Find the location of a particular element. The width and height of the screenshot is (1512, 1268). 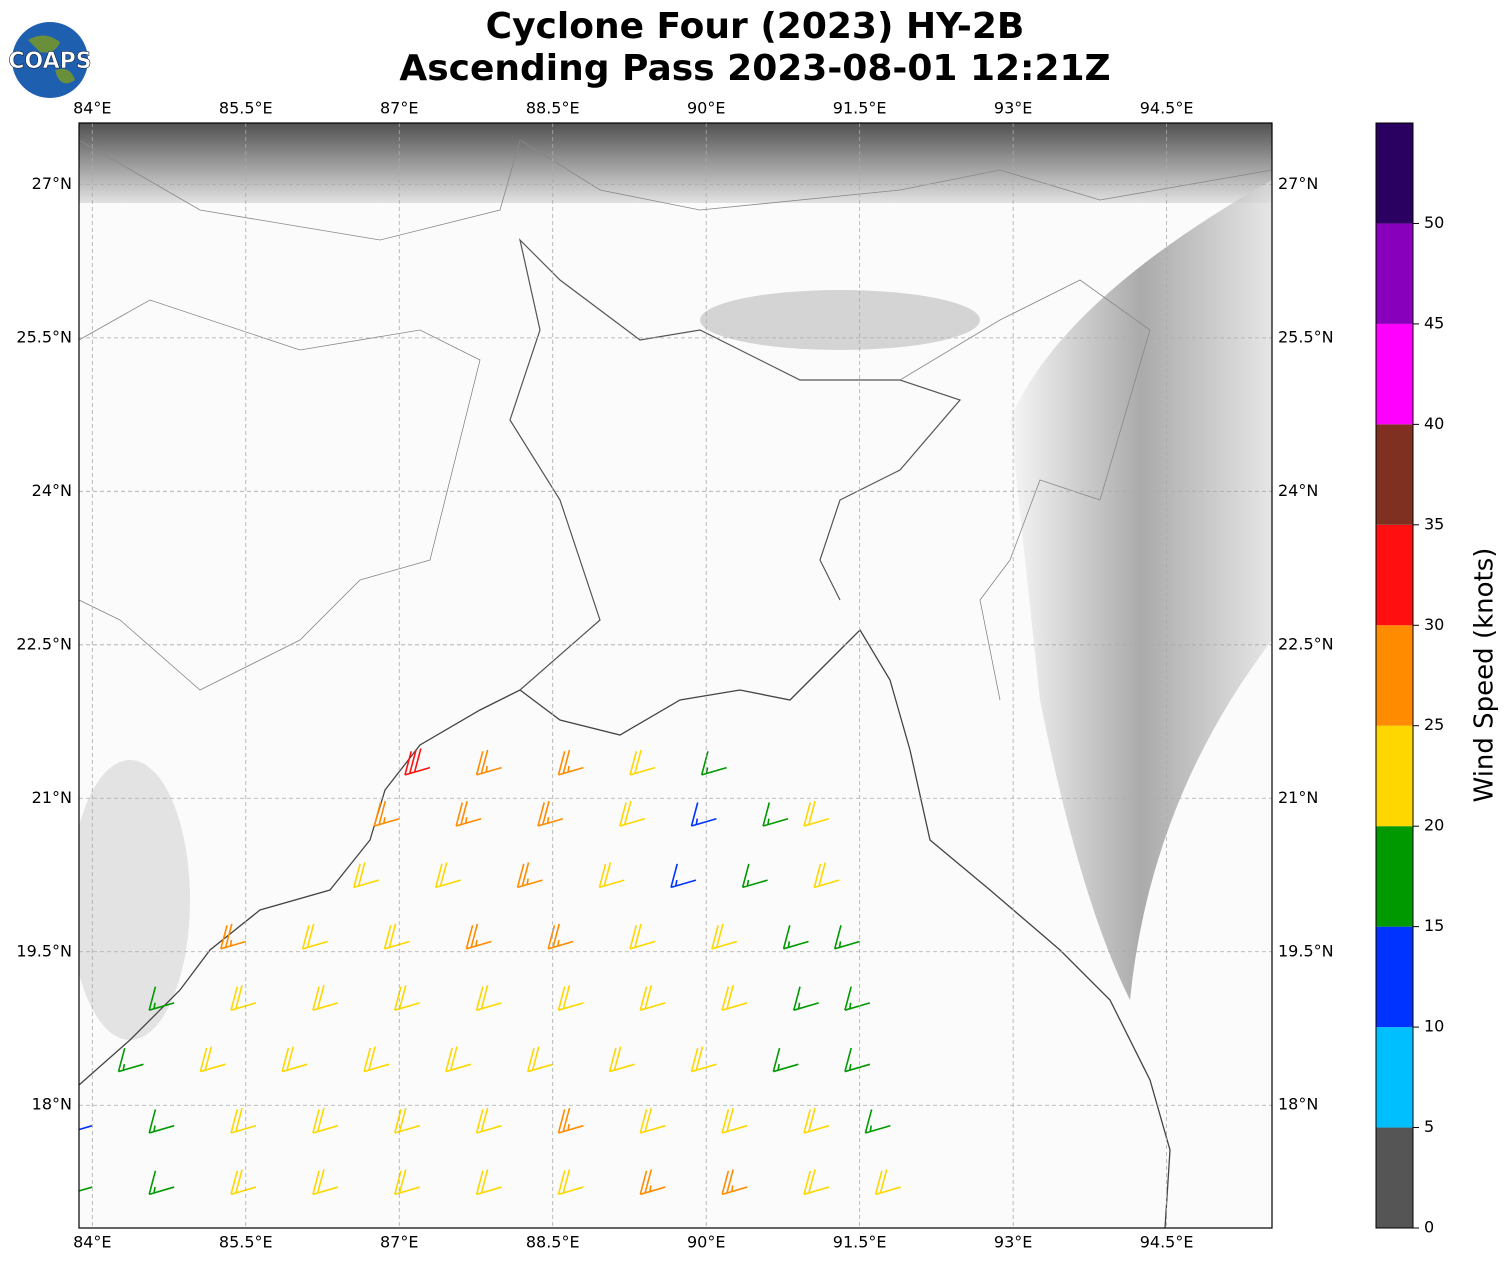

shillong-plateau is located at coordinates (840, 320).